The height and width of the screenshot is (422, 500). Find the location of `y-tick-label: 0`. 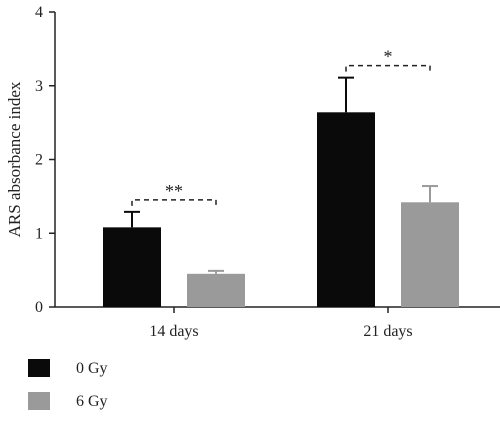

y-tick-label: 0 is located at coordinates (39, 307).